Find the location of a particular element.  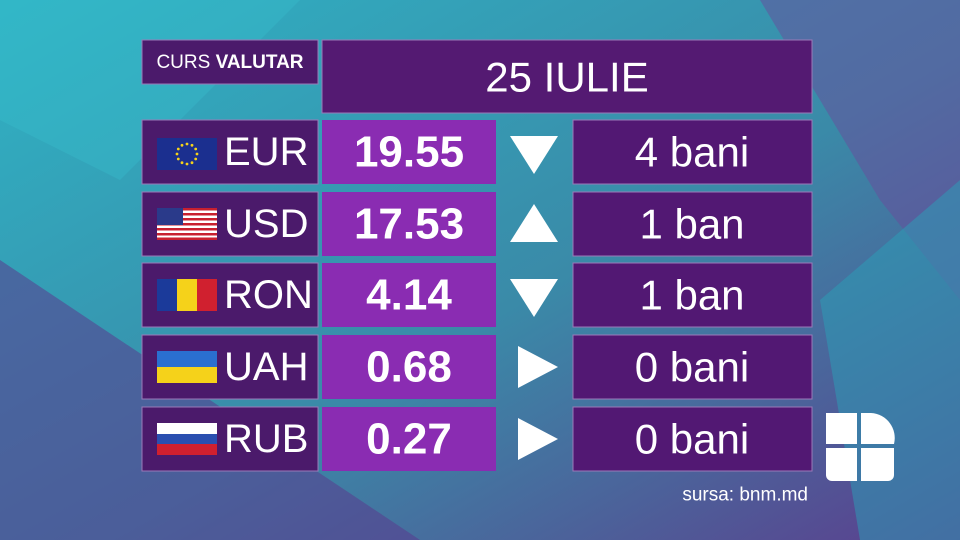

flag-us is located at coordinates (187, 224).